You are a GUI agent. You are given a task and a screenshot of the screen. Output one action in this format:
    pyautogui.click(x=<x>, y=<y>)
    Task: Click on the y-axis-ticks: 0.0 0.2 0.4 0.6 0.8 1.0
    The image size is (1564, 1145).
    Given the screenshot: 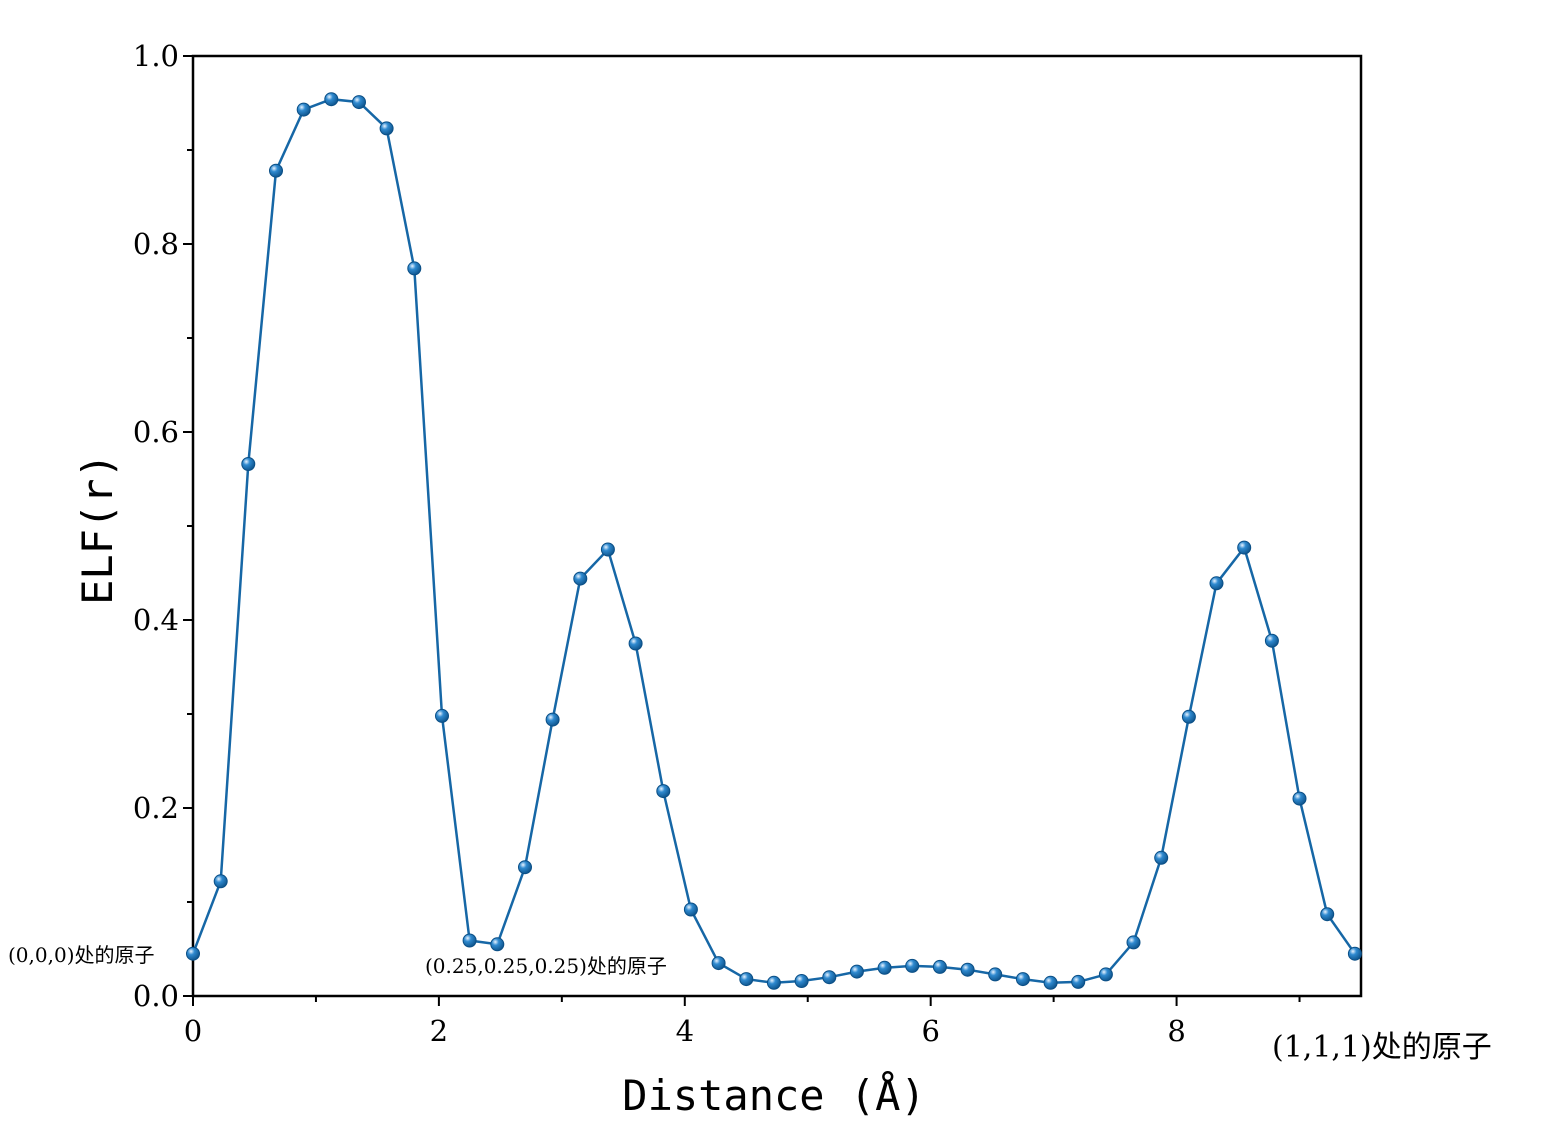 What is the action you would take?
    pyautogui.click(x=163, y=526)
    